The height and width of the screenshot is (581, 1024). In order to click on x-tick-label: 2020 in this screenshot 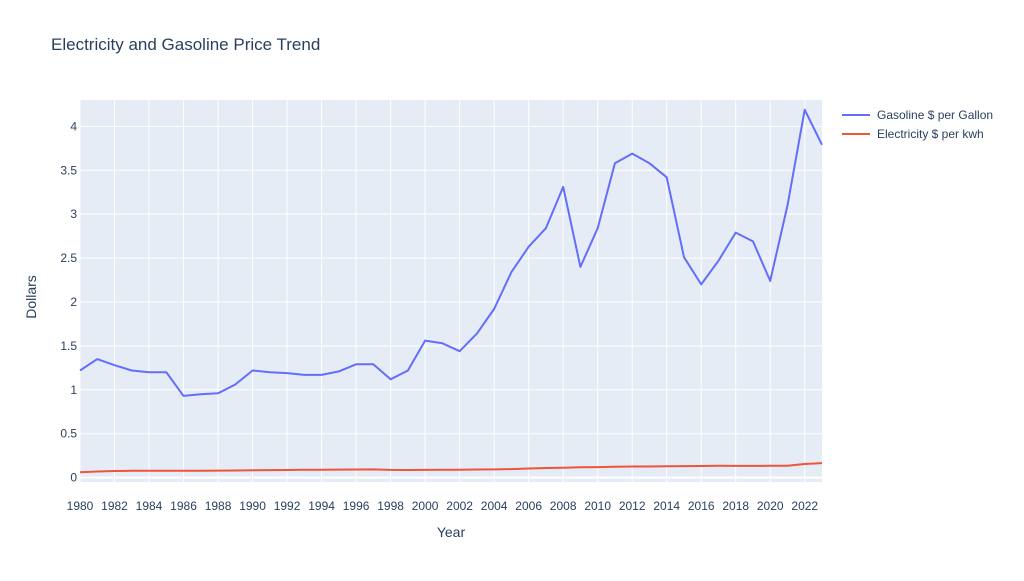, I will do `click(770, 506)`.